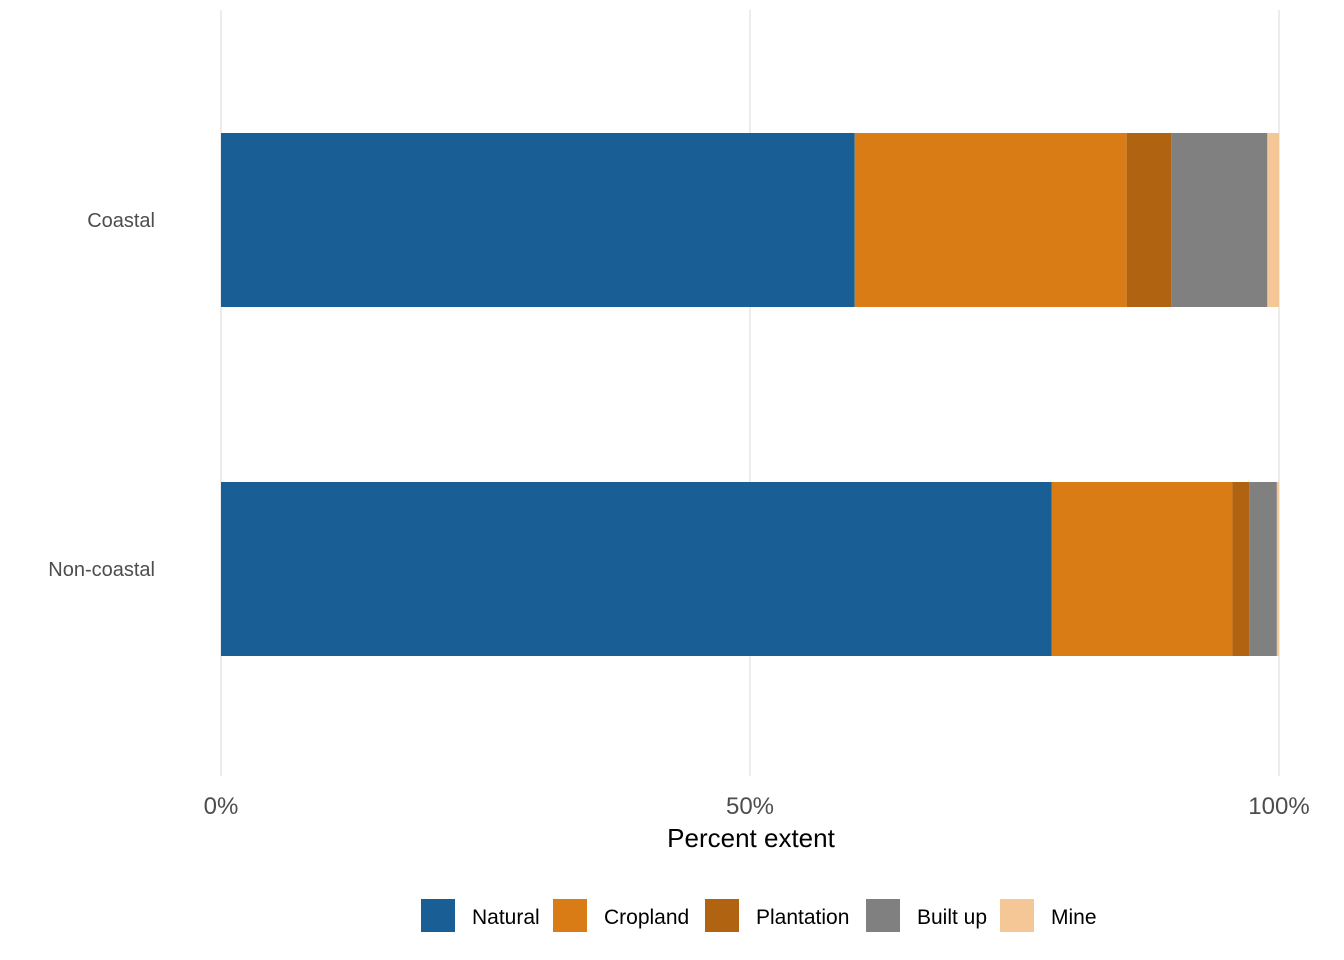  What do you see at coordinates (1074, 917) in the screenshot?
I see `legend-label: Mine` at bounding box center [1074, 917].